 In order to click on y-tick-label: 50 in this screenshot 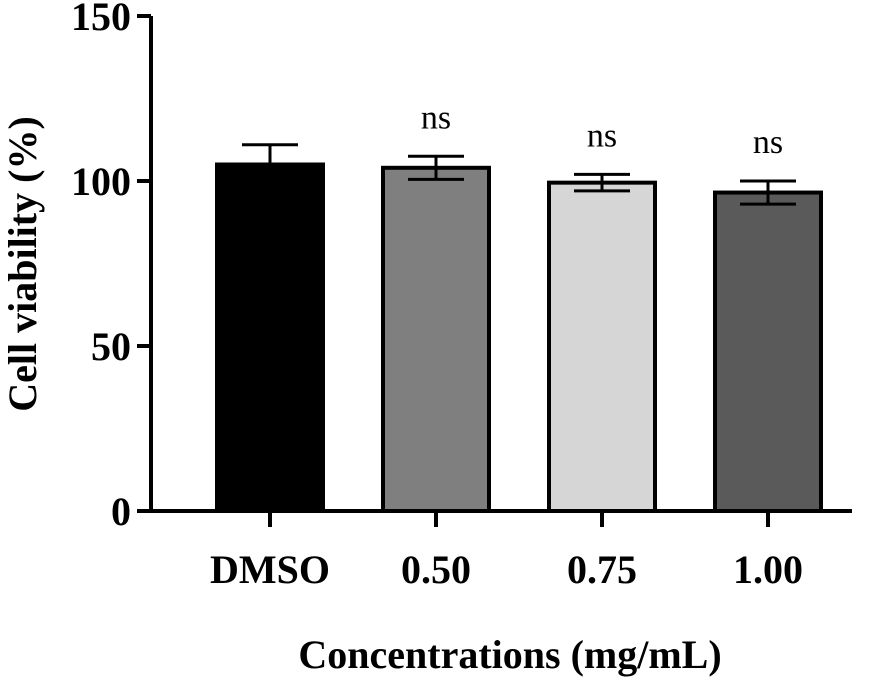, I will do `click(111, 346)`.